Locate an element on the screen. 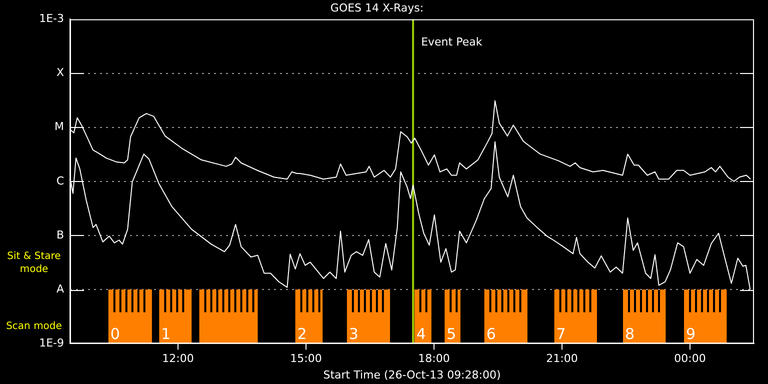  band-label: 9 is located at coordinates (691, 333).